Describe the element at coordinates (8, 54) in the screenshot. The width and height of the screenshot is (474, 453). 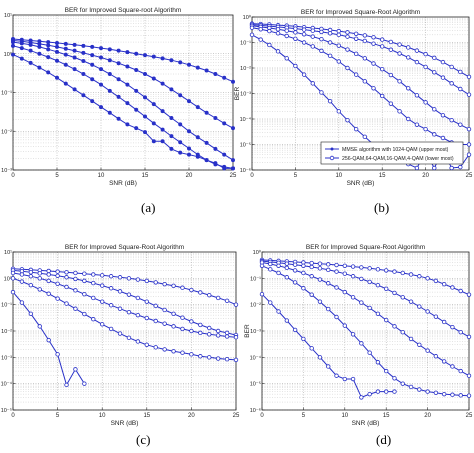
I see `y-tick-label: 10⁰` at that location.